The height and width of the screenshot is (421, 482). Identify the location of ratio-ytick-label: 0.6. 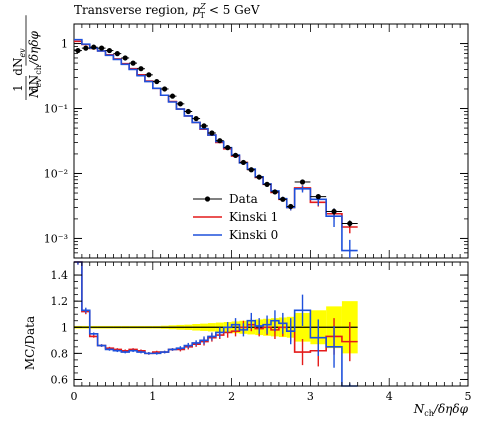
(60, 379).